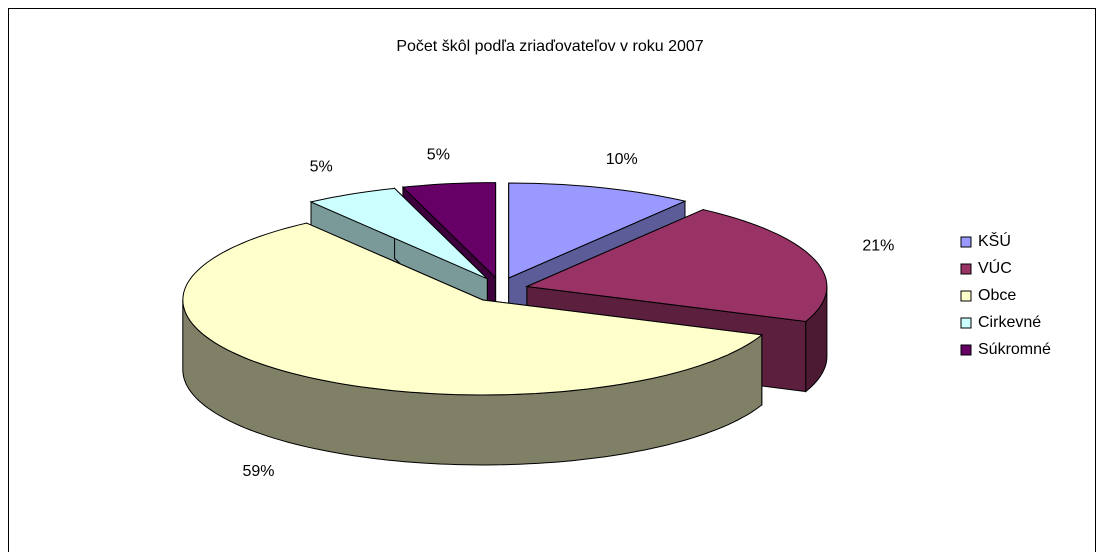  I want to click on legend-label: Cirkevné, so click(1009, 322).